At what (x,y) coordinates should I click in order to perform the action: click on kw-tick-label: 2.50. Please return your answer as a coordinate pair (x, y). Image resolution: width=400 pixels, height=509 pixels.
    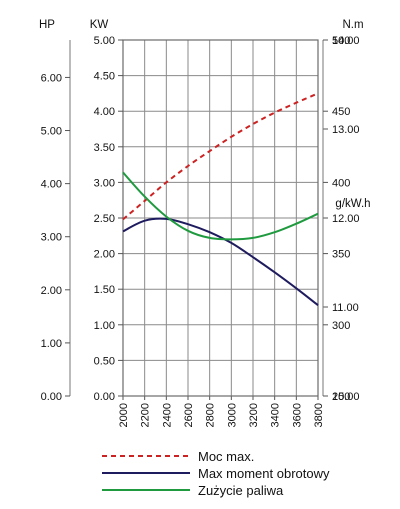
    Looking at the image, I should click on (104, 219).